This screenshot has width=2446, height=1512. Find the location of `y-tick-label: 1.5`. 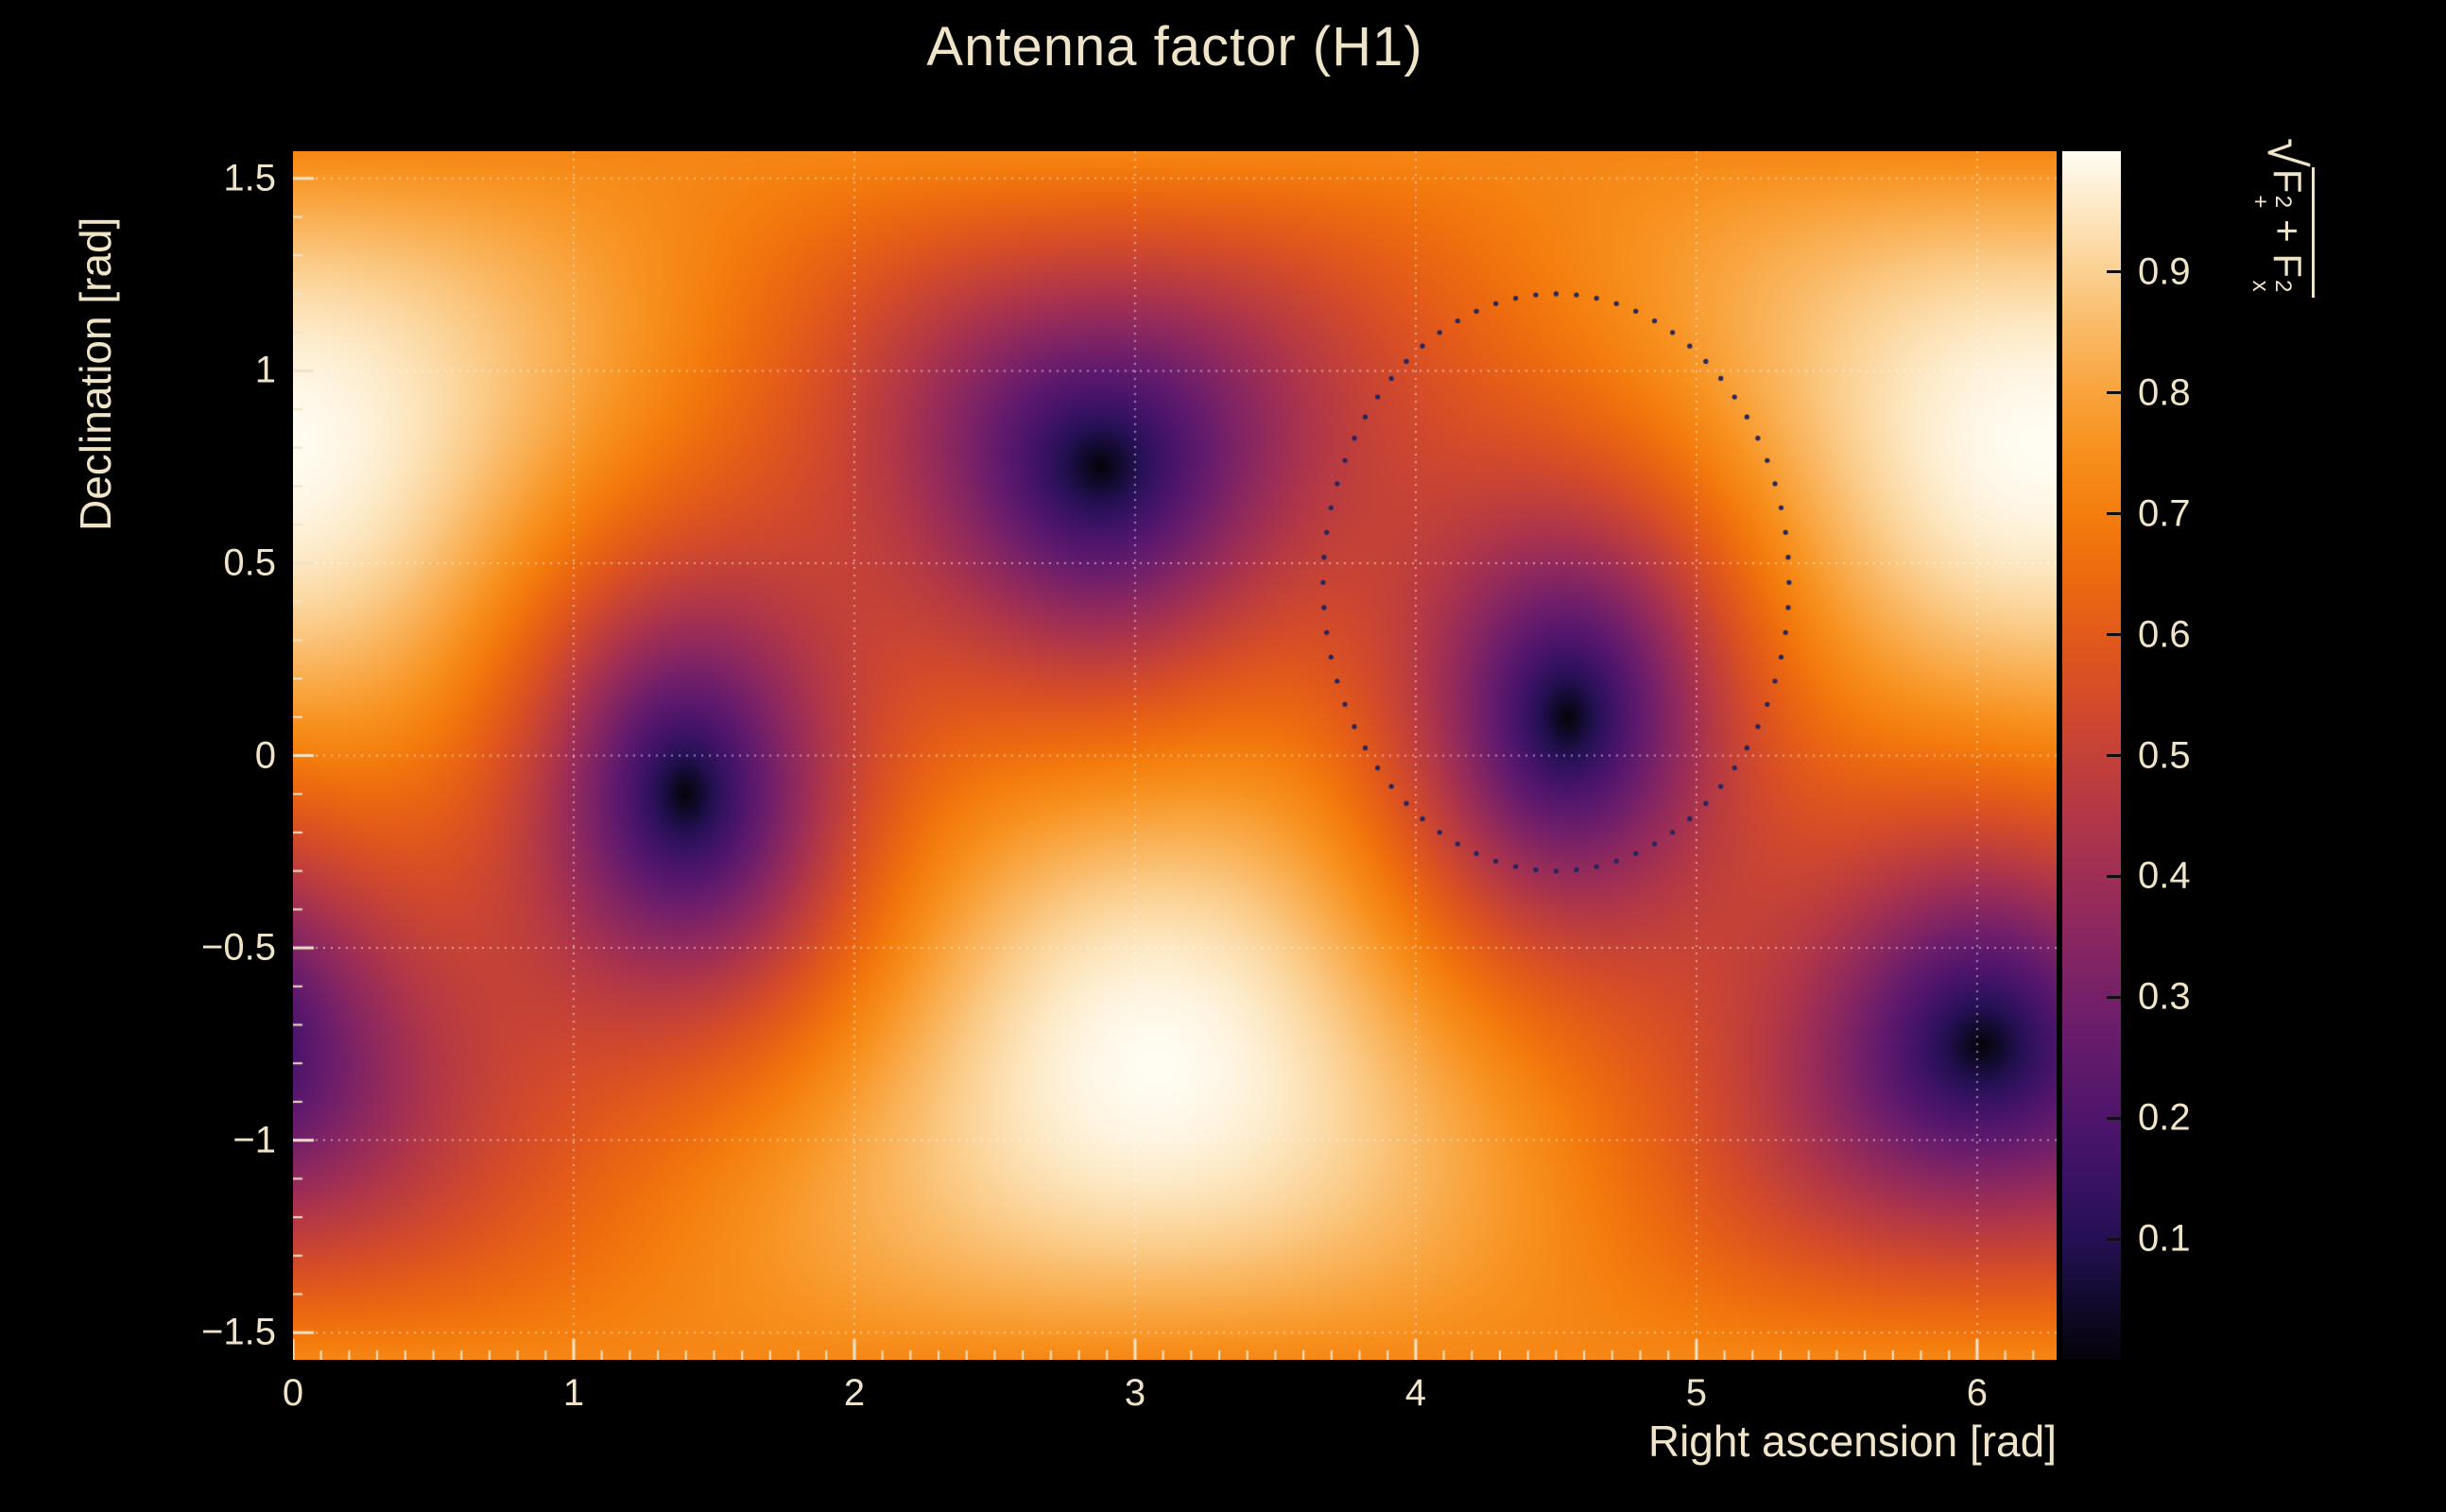

y-tick-label: 1.5 is located at coordinates (249, 178).